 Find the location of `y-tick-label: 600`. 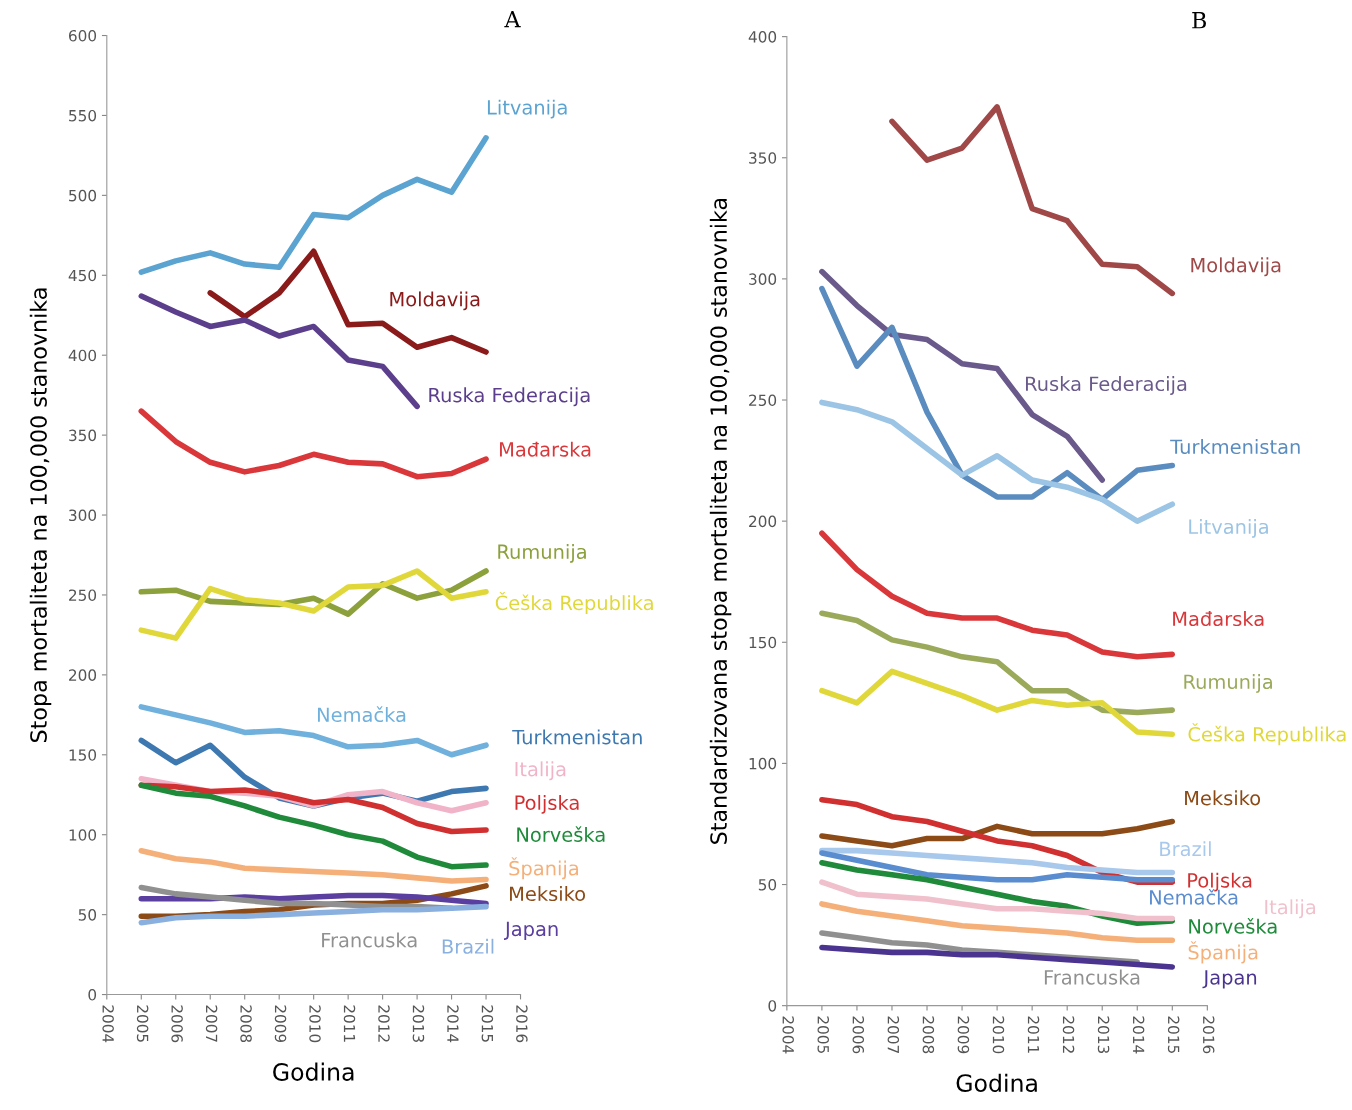

y-tick-label: 600 is located at coordinates (82, 35).